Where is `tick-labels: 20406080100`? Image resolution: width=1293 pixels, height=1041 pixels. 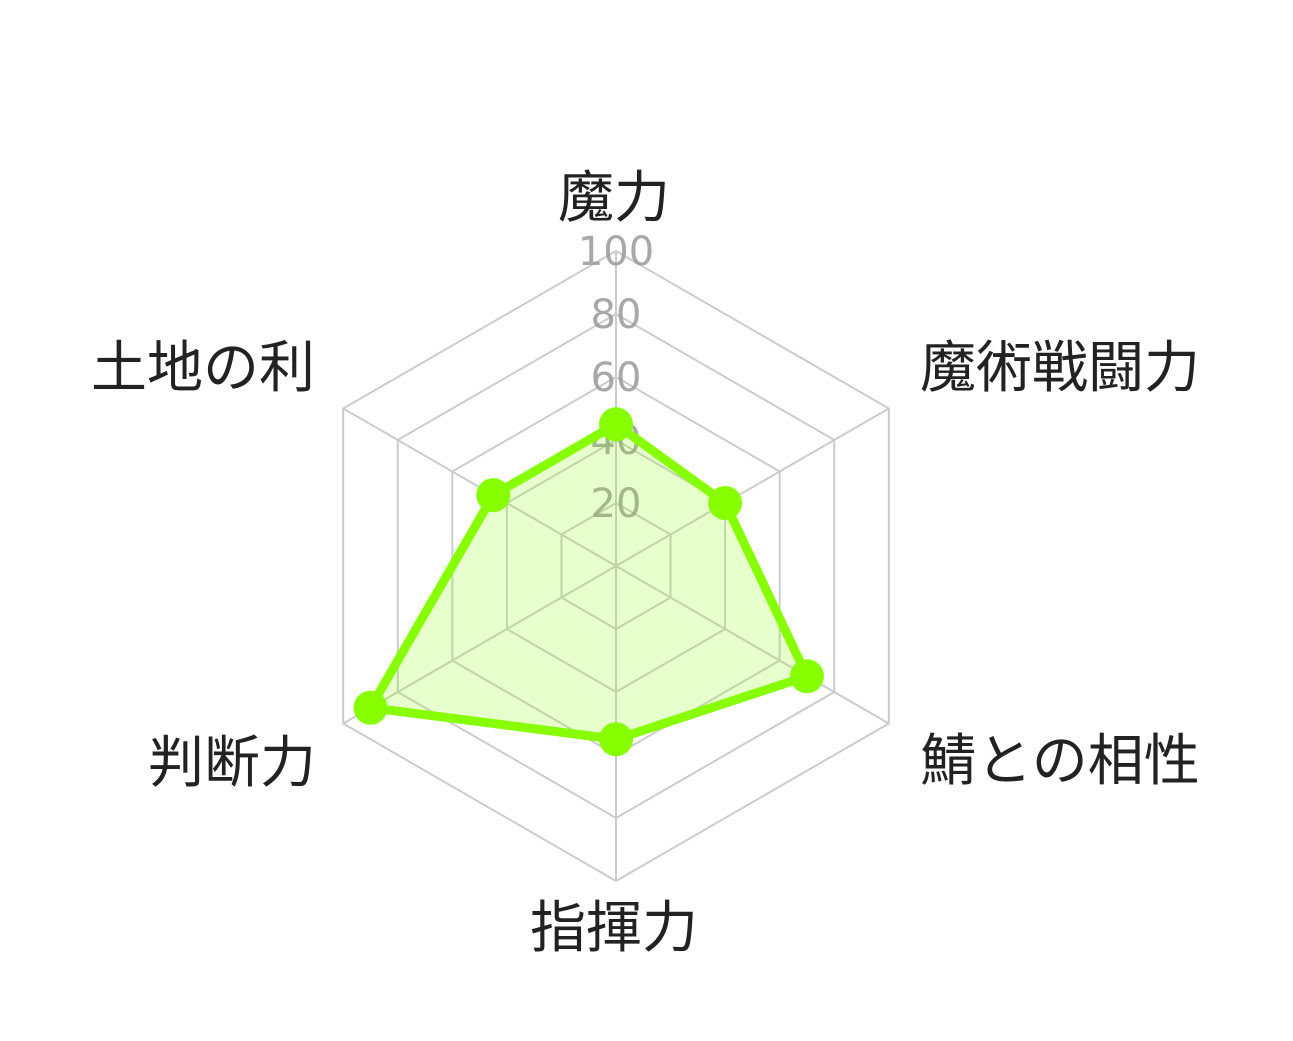
tick-labels: 20406080100 is located at coordinates (616, 378).